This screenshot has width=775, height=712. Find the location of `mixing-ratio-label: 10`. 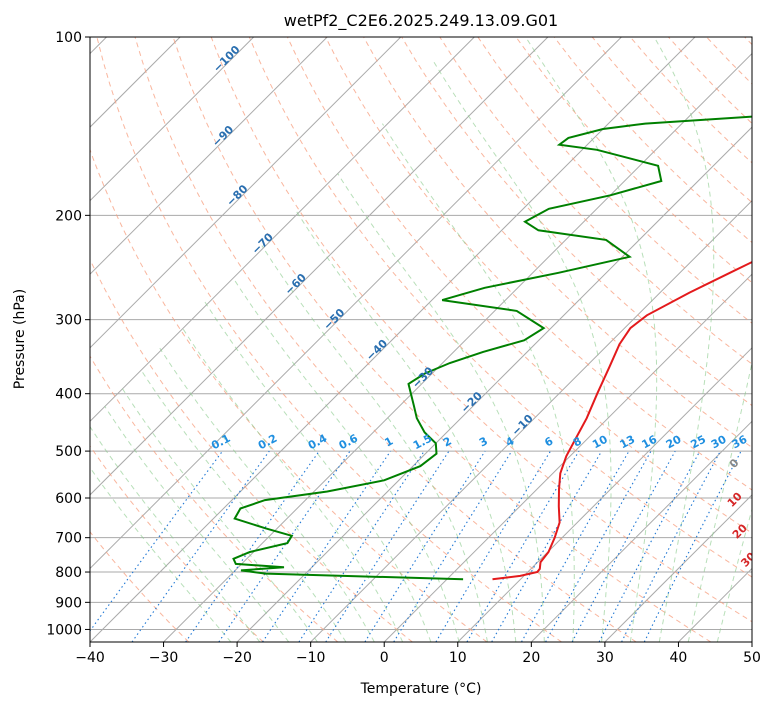

mixing-ratio-label: 10 is located at coordinates (600, 442).